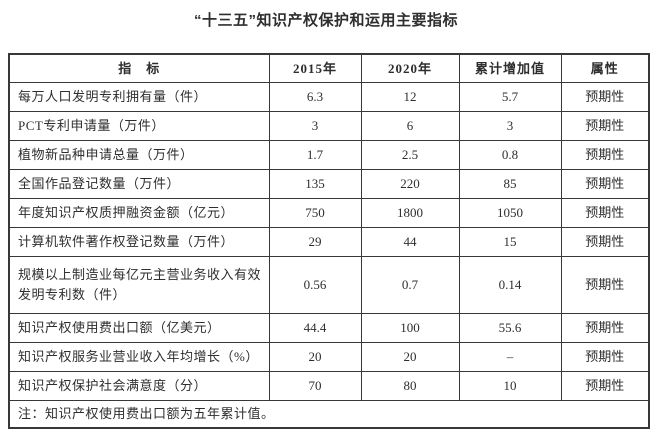 This screenshot has width=652, height=442. Describe the element at coordinates (139, 213) in the screenshot. I see `indicator-cell: 年度知识产权质押融资金额（亿元）` at that location.